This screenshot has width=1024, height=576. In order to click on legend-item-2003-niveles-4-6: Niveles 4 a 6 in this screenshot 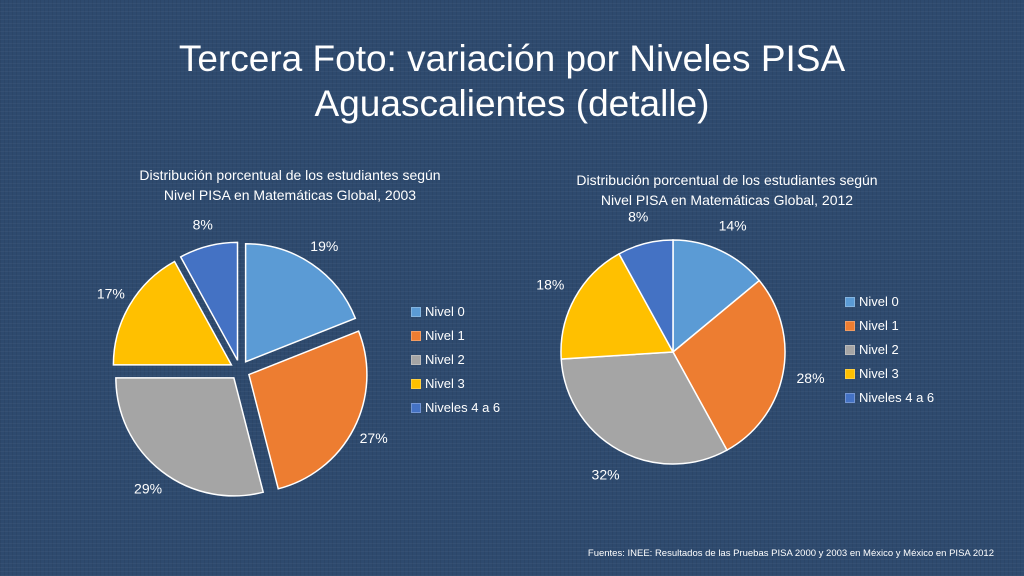, I will do `click(455, 408)`.